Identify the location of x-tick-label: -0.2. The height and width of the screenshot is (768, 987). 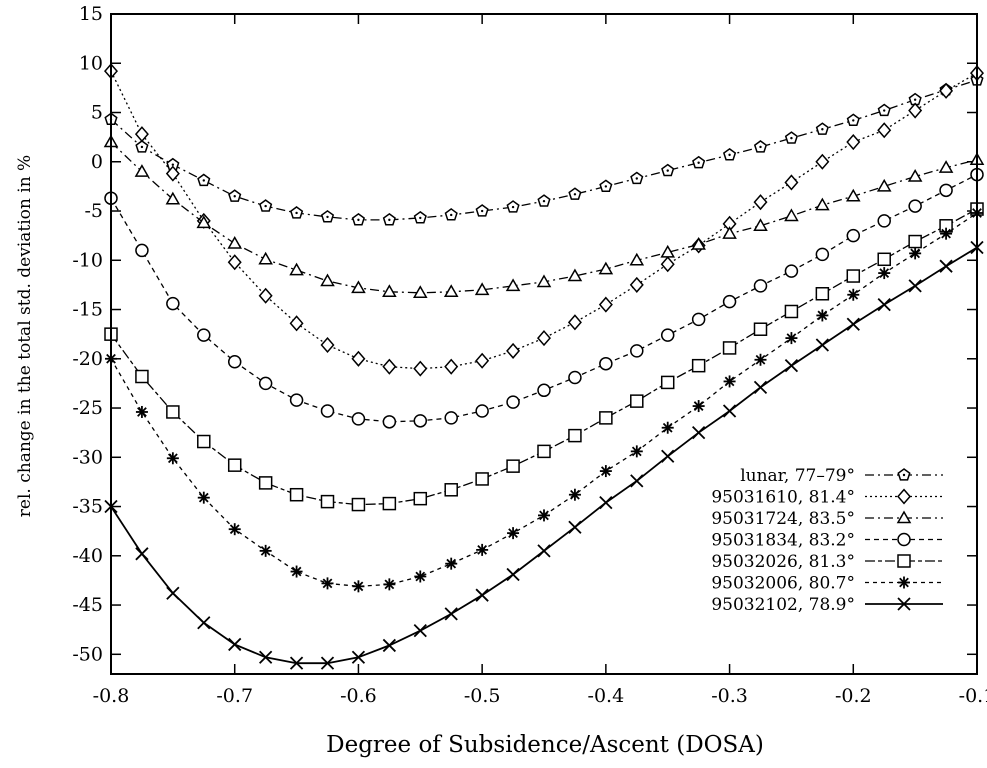
(853, 696).